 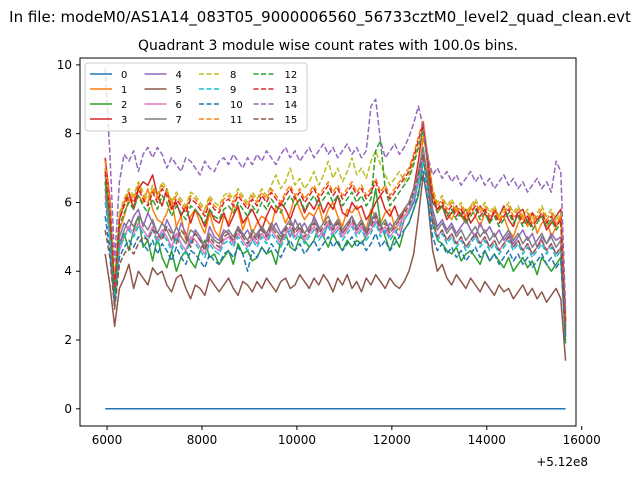 What do you see at coordinates (68, 340) in the screenshot?
I see `y-tick-label: 2` at bounding box center [68, 340].